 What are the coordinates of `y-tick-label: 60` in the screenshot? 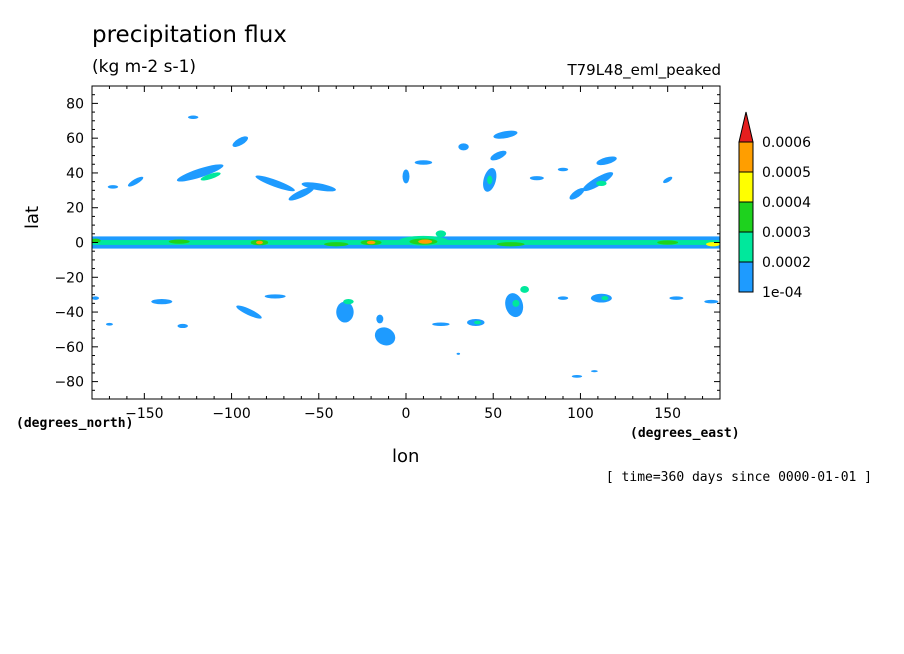 It's located at (75, 139).